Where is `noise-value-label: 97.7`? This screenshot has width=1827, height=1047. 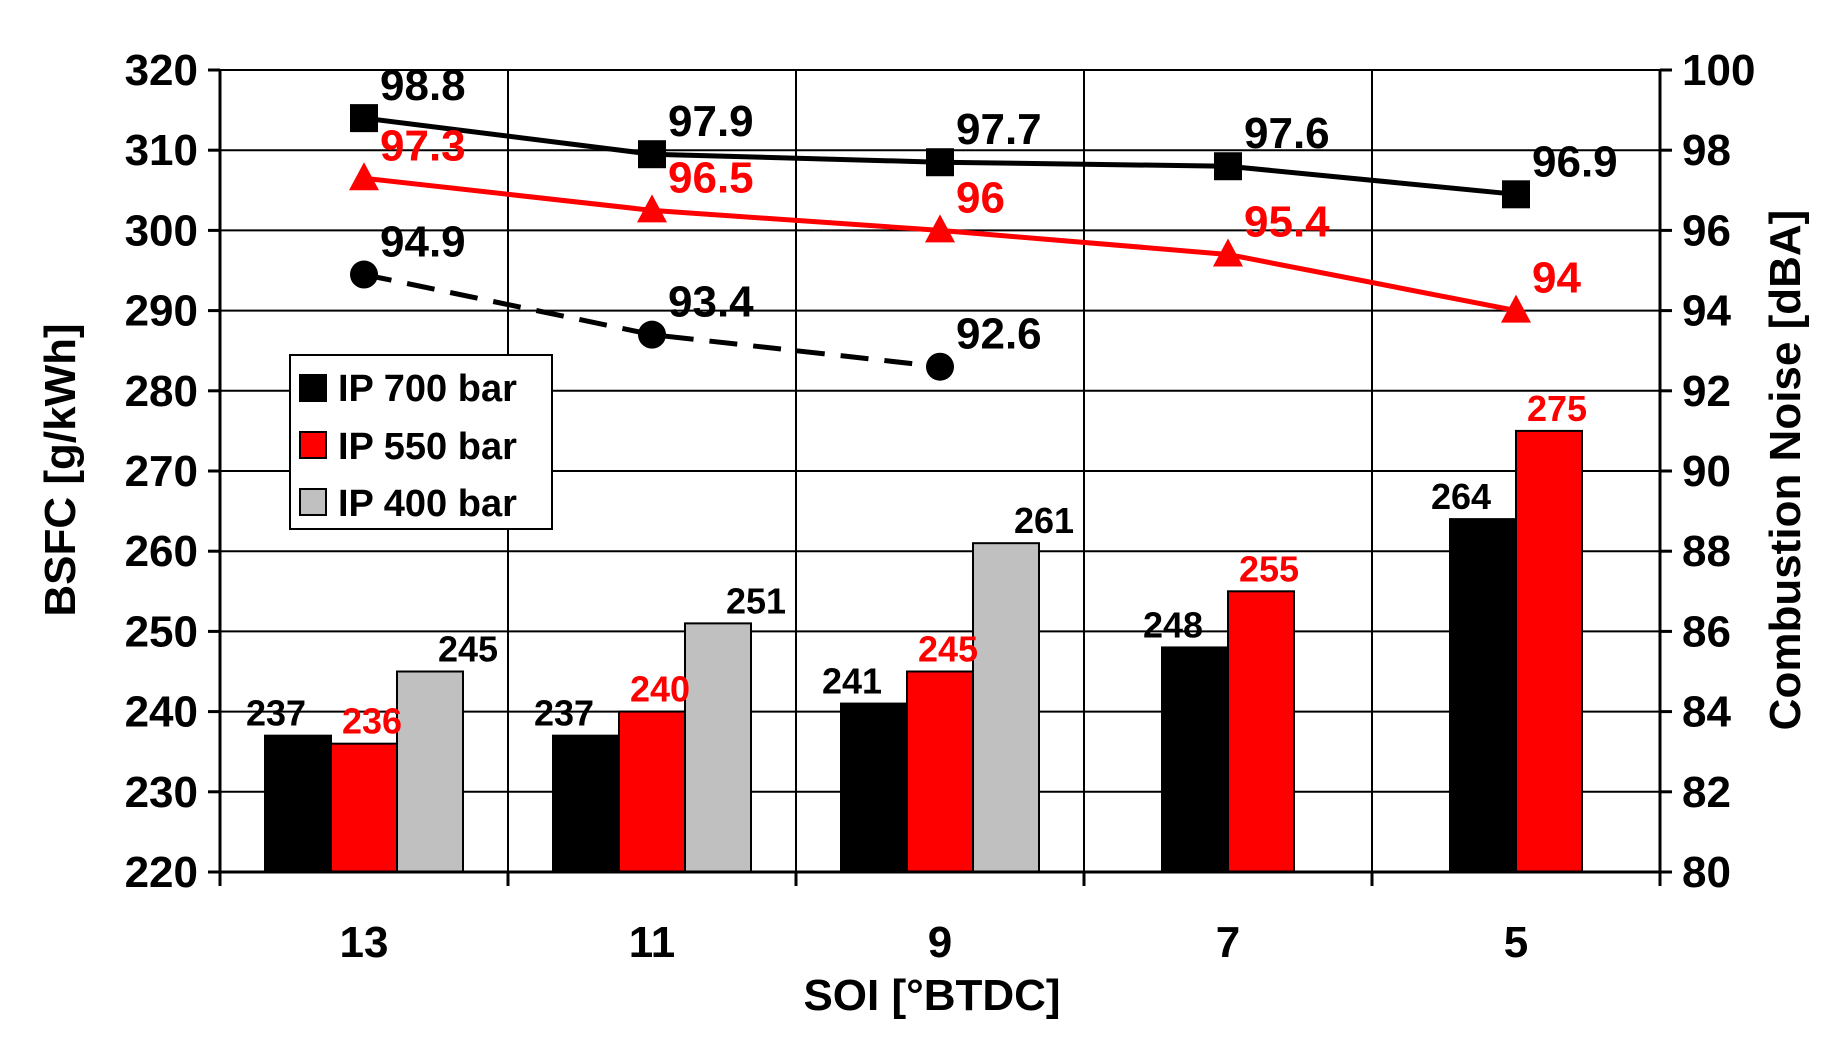 noise-value-label: 97.7 is located at coordinates (999, 129).